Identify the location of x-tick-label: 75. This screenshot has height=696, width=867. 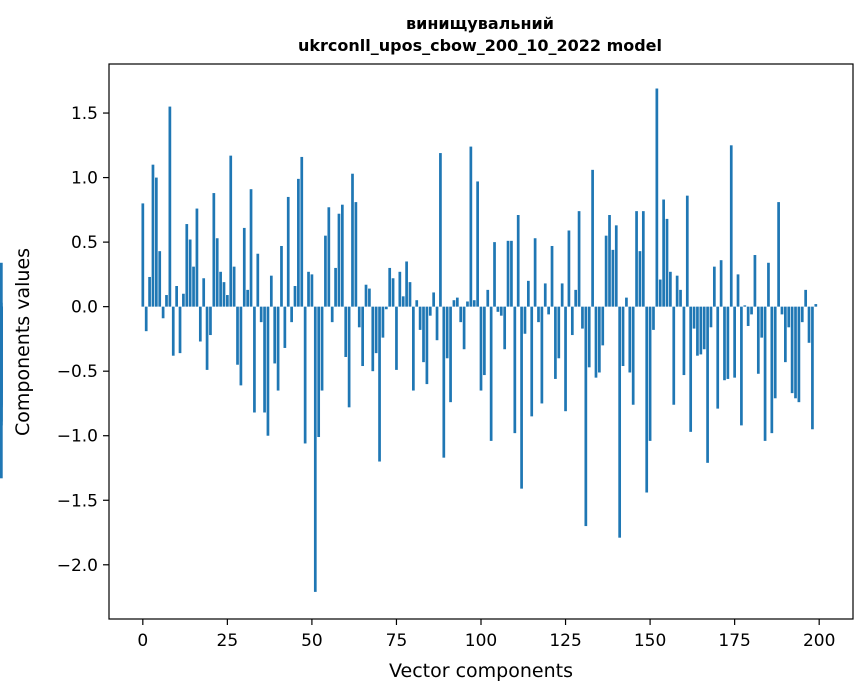
(397, 641).